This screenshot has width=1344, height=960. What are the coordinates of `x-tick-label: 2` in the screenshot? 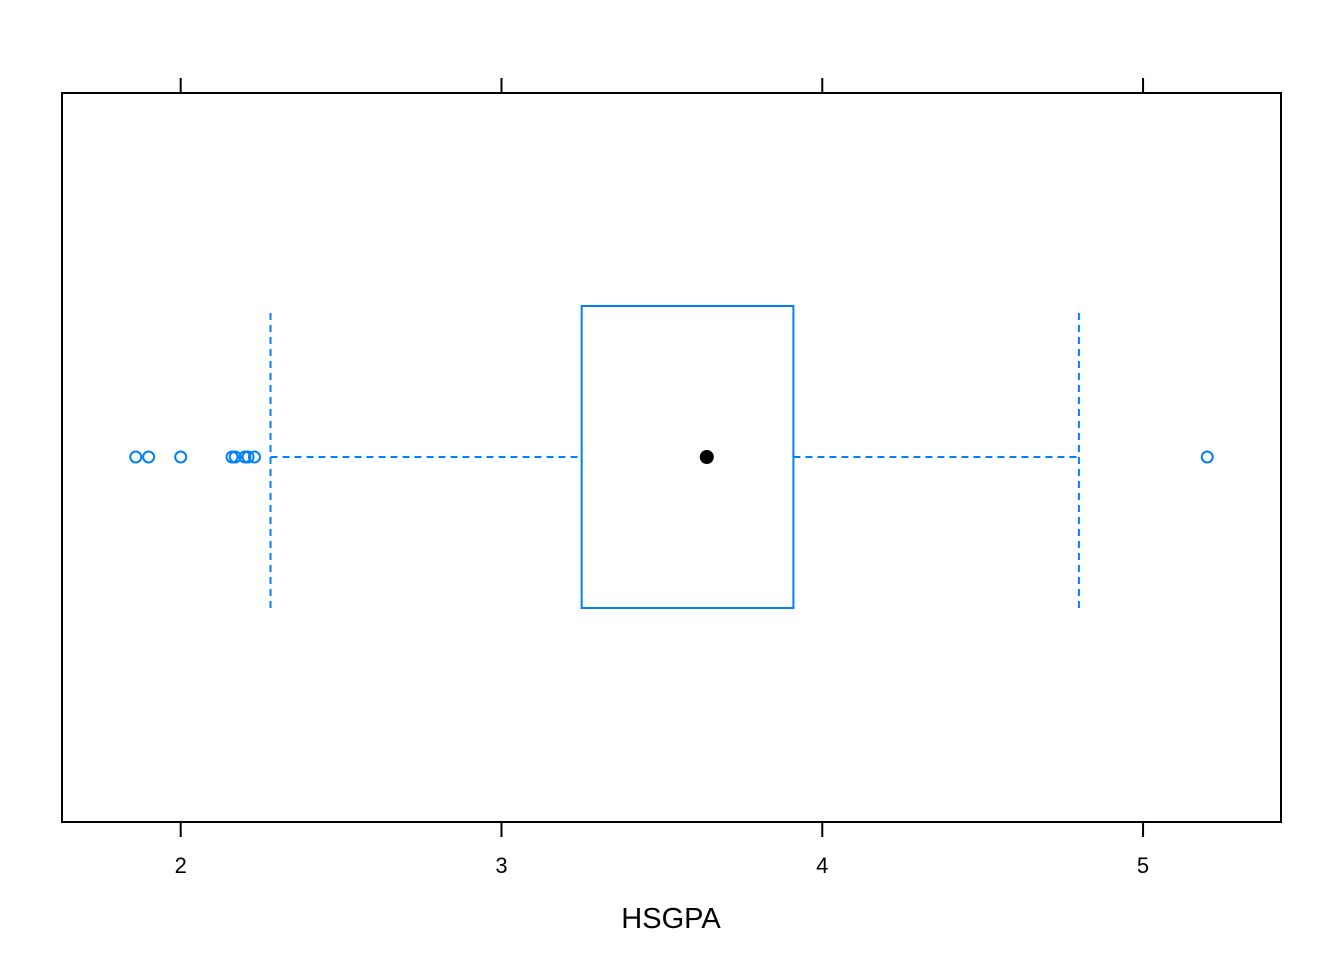 It's located at (181, 865).